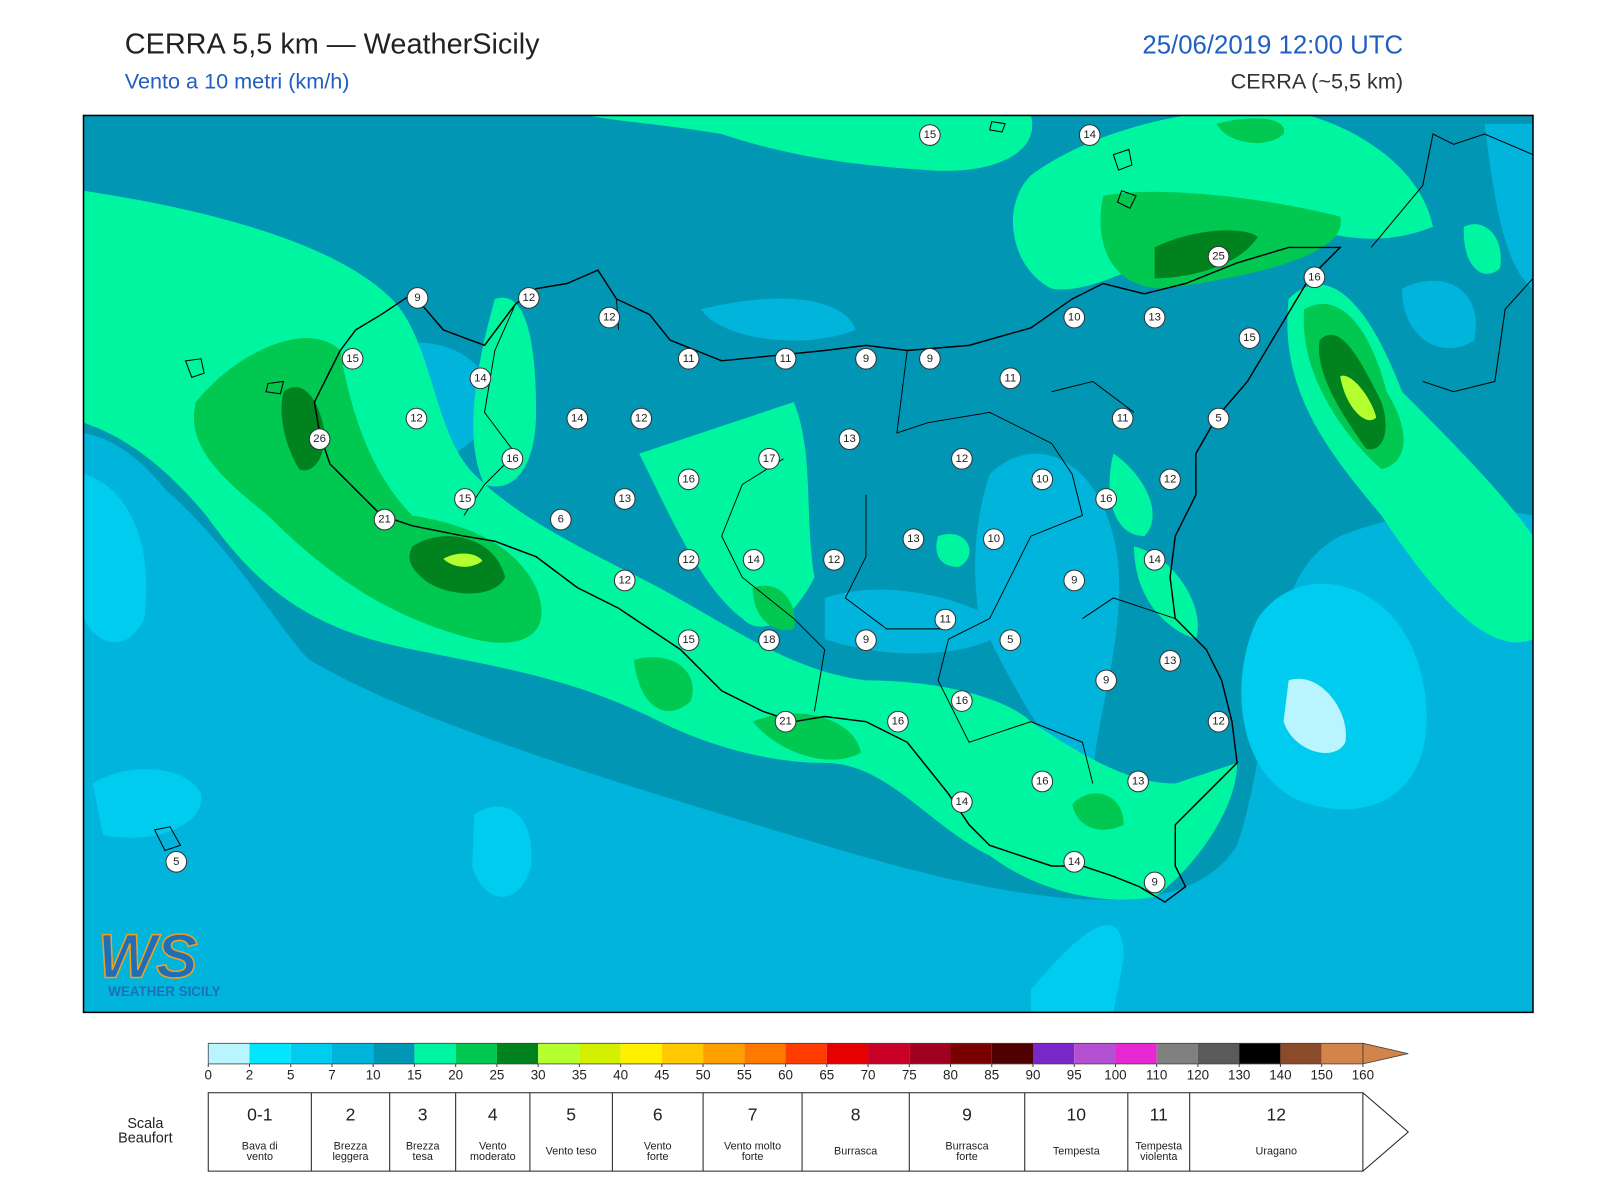 This screenshot has width=1600, height=1200. I want to click on station-value: 18, so click(769, 640).